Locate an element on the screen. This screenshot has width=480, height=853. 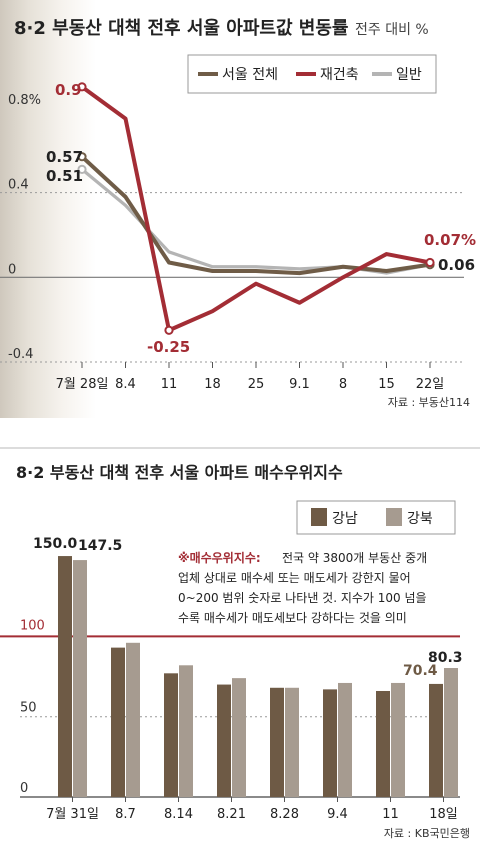
bar-x-tick-label: 8.14 is located at coordinates (178, 814).